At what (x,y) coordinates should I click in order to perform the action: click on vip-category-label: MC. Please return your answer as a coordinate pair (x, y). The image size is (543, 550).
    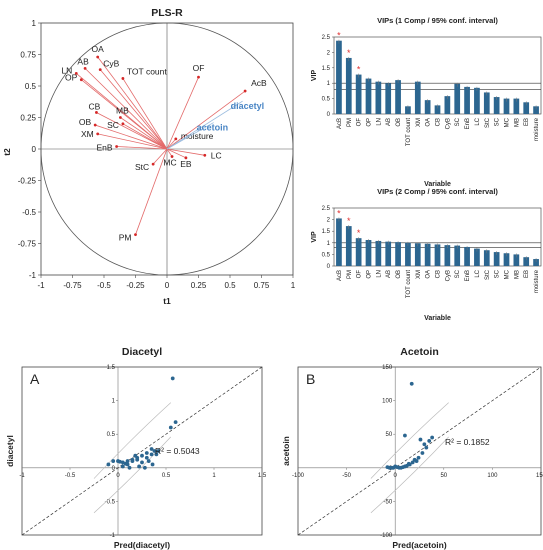
    Looking at the image, I should click on (508, 122).